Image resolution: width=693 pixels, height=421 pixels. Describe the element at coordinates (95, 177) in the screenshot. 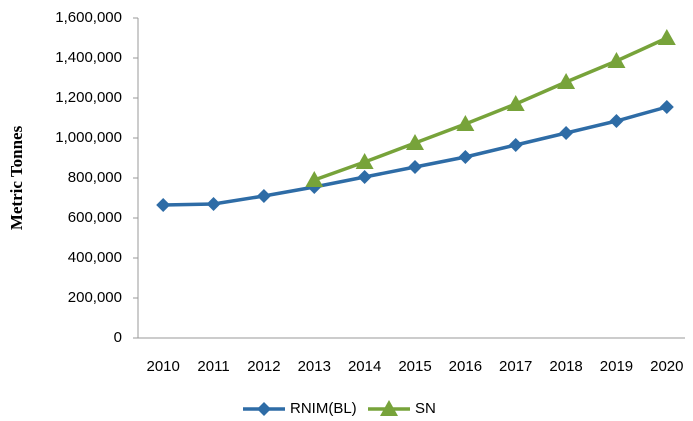

I see `y-tick-label: 800,000` at that location.